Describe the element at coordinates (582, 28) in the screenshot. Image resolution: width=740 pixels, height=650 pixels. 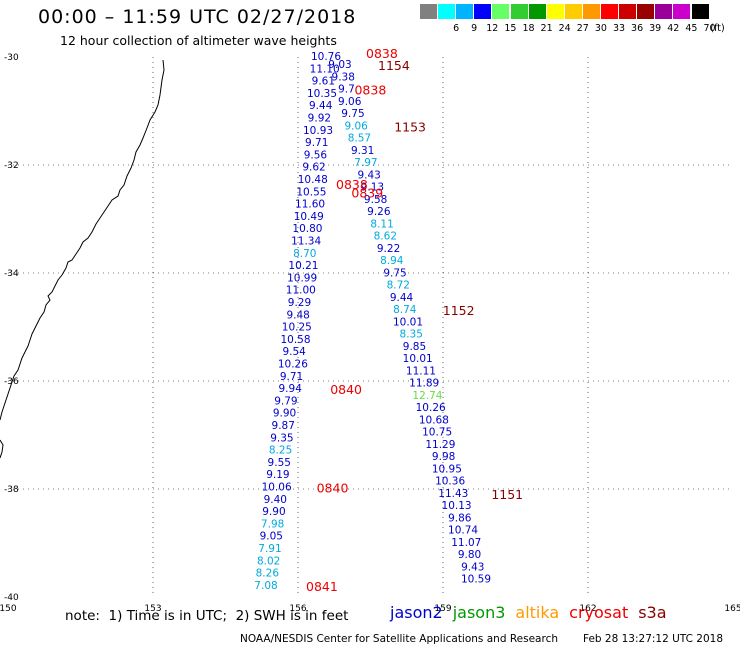
I see `legend-label: 27` at that location.